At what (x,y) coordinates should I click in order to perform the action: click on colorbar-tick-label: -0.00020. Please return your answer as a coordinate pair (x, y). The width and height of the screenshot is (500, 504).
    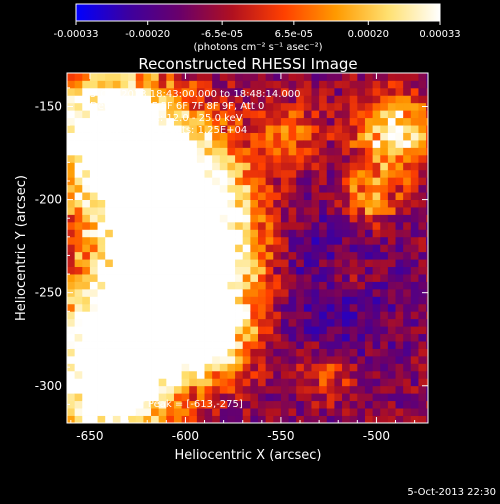
    Looking at the image, I should click on (147, 34).